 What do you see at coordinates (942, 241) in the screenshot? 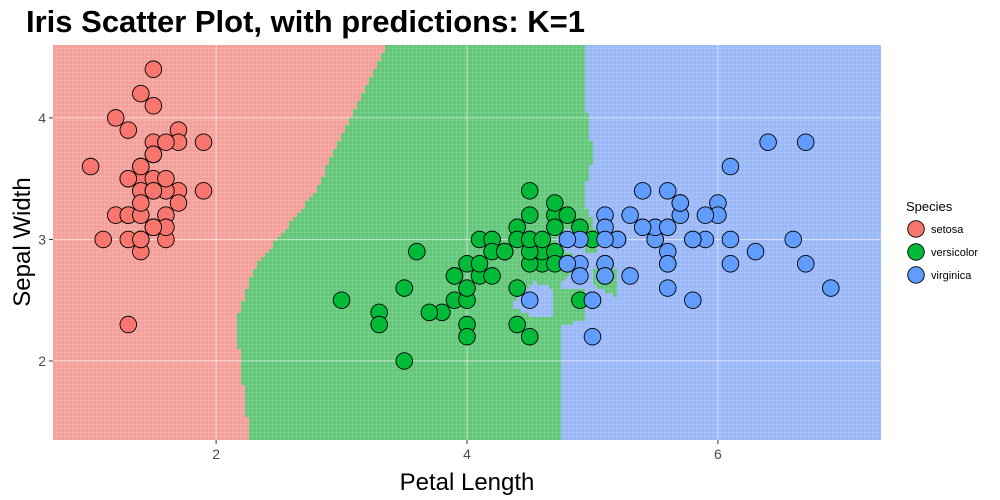
I see `legend: Species setosa versicolor virginica` at bounding box center [942, 241].